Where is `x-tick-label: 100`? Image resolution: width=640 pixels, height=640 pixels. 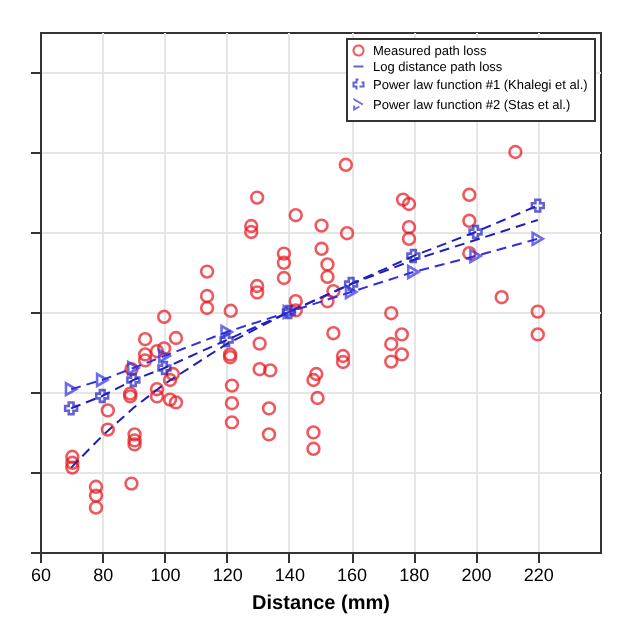 x-tick-label: 100 is located at coordinates (165, 575).